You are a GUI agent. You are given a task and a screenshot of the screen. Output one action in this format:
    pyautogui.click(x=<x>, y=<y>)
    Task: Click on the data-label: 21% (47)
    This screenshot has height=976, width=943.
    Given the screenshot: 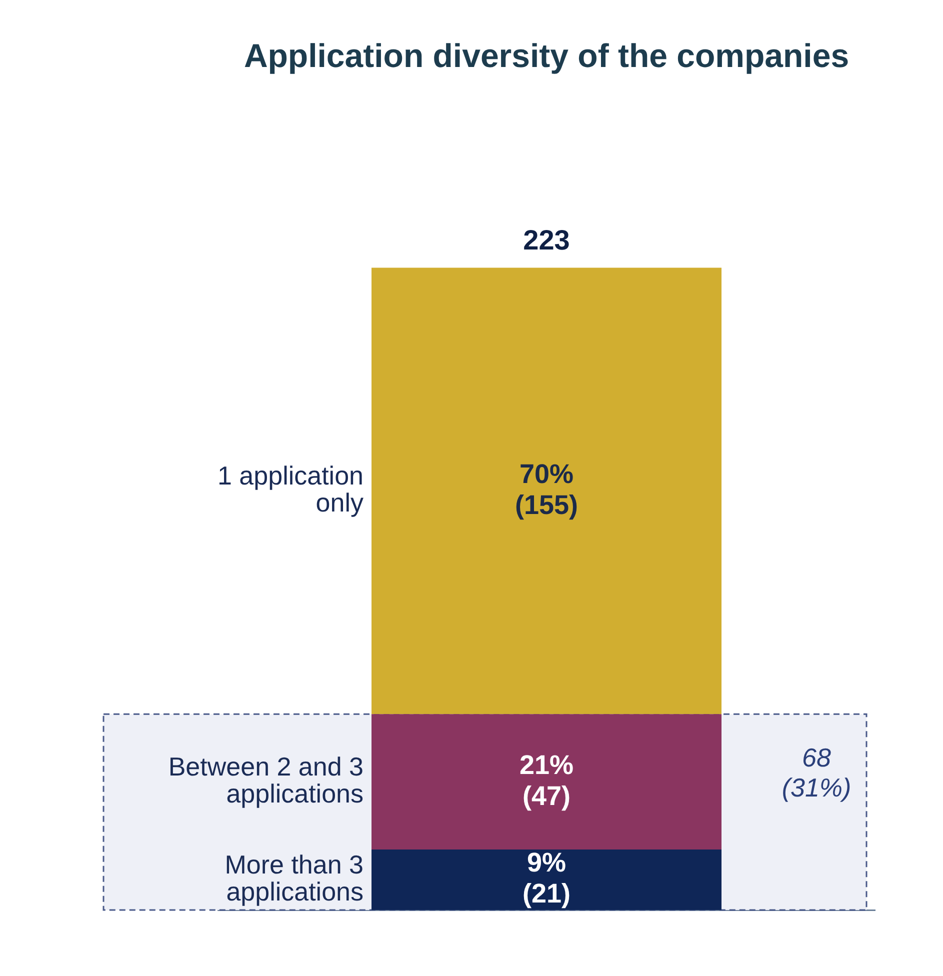 What is the action you would take?
    pyautogui.click(x=546, y=780)
    